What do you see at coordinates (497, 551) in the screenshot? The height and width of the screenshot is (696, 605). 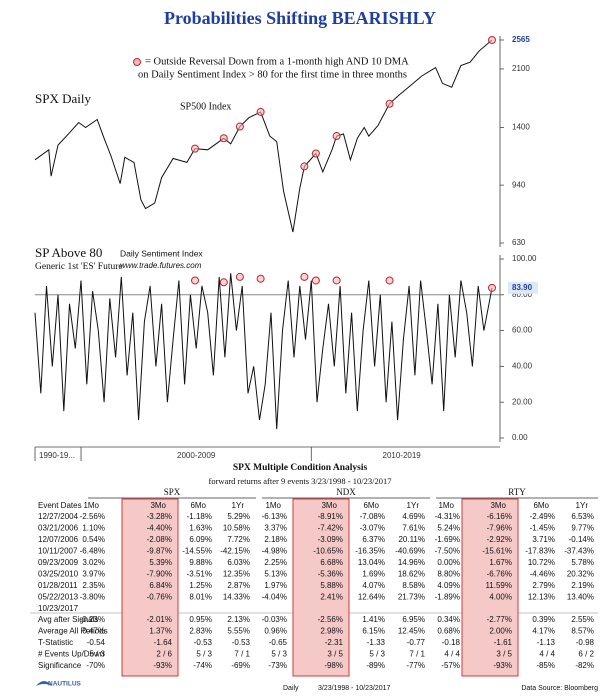 I see `table-cell: -15.61%` at bounding box center [497, 551].